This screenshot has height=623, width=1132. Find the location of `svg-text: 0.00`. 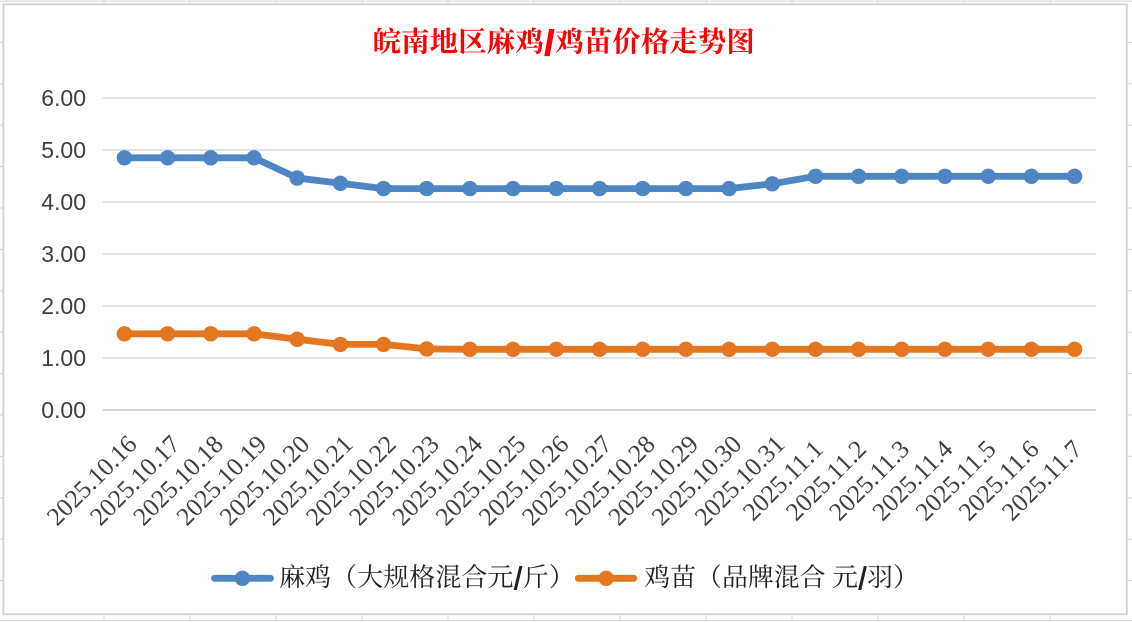

svg-text: 0.00 is located at coordinates (63, 410).